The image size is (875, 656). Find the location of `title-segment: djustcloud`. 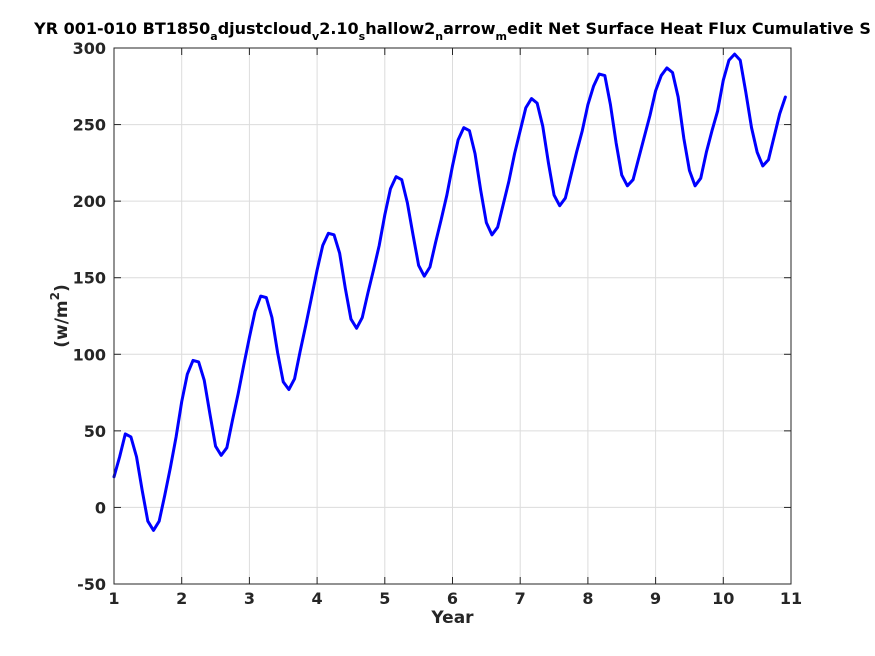

title-segment: djustcloud is located at coordinates (265, 28).